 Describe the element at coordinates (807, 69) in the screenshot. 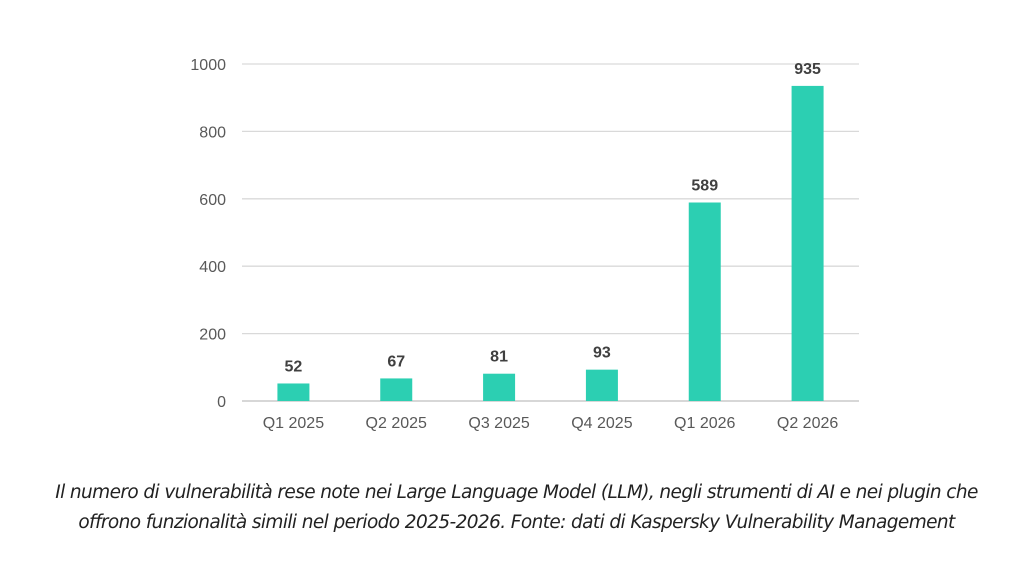

I see `data-label: 935` at that location.